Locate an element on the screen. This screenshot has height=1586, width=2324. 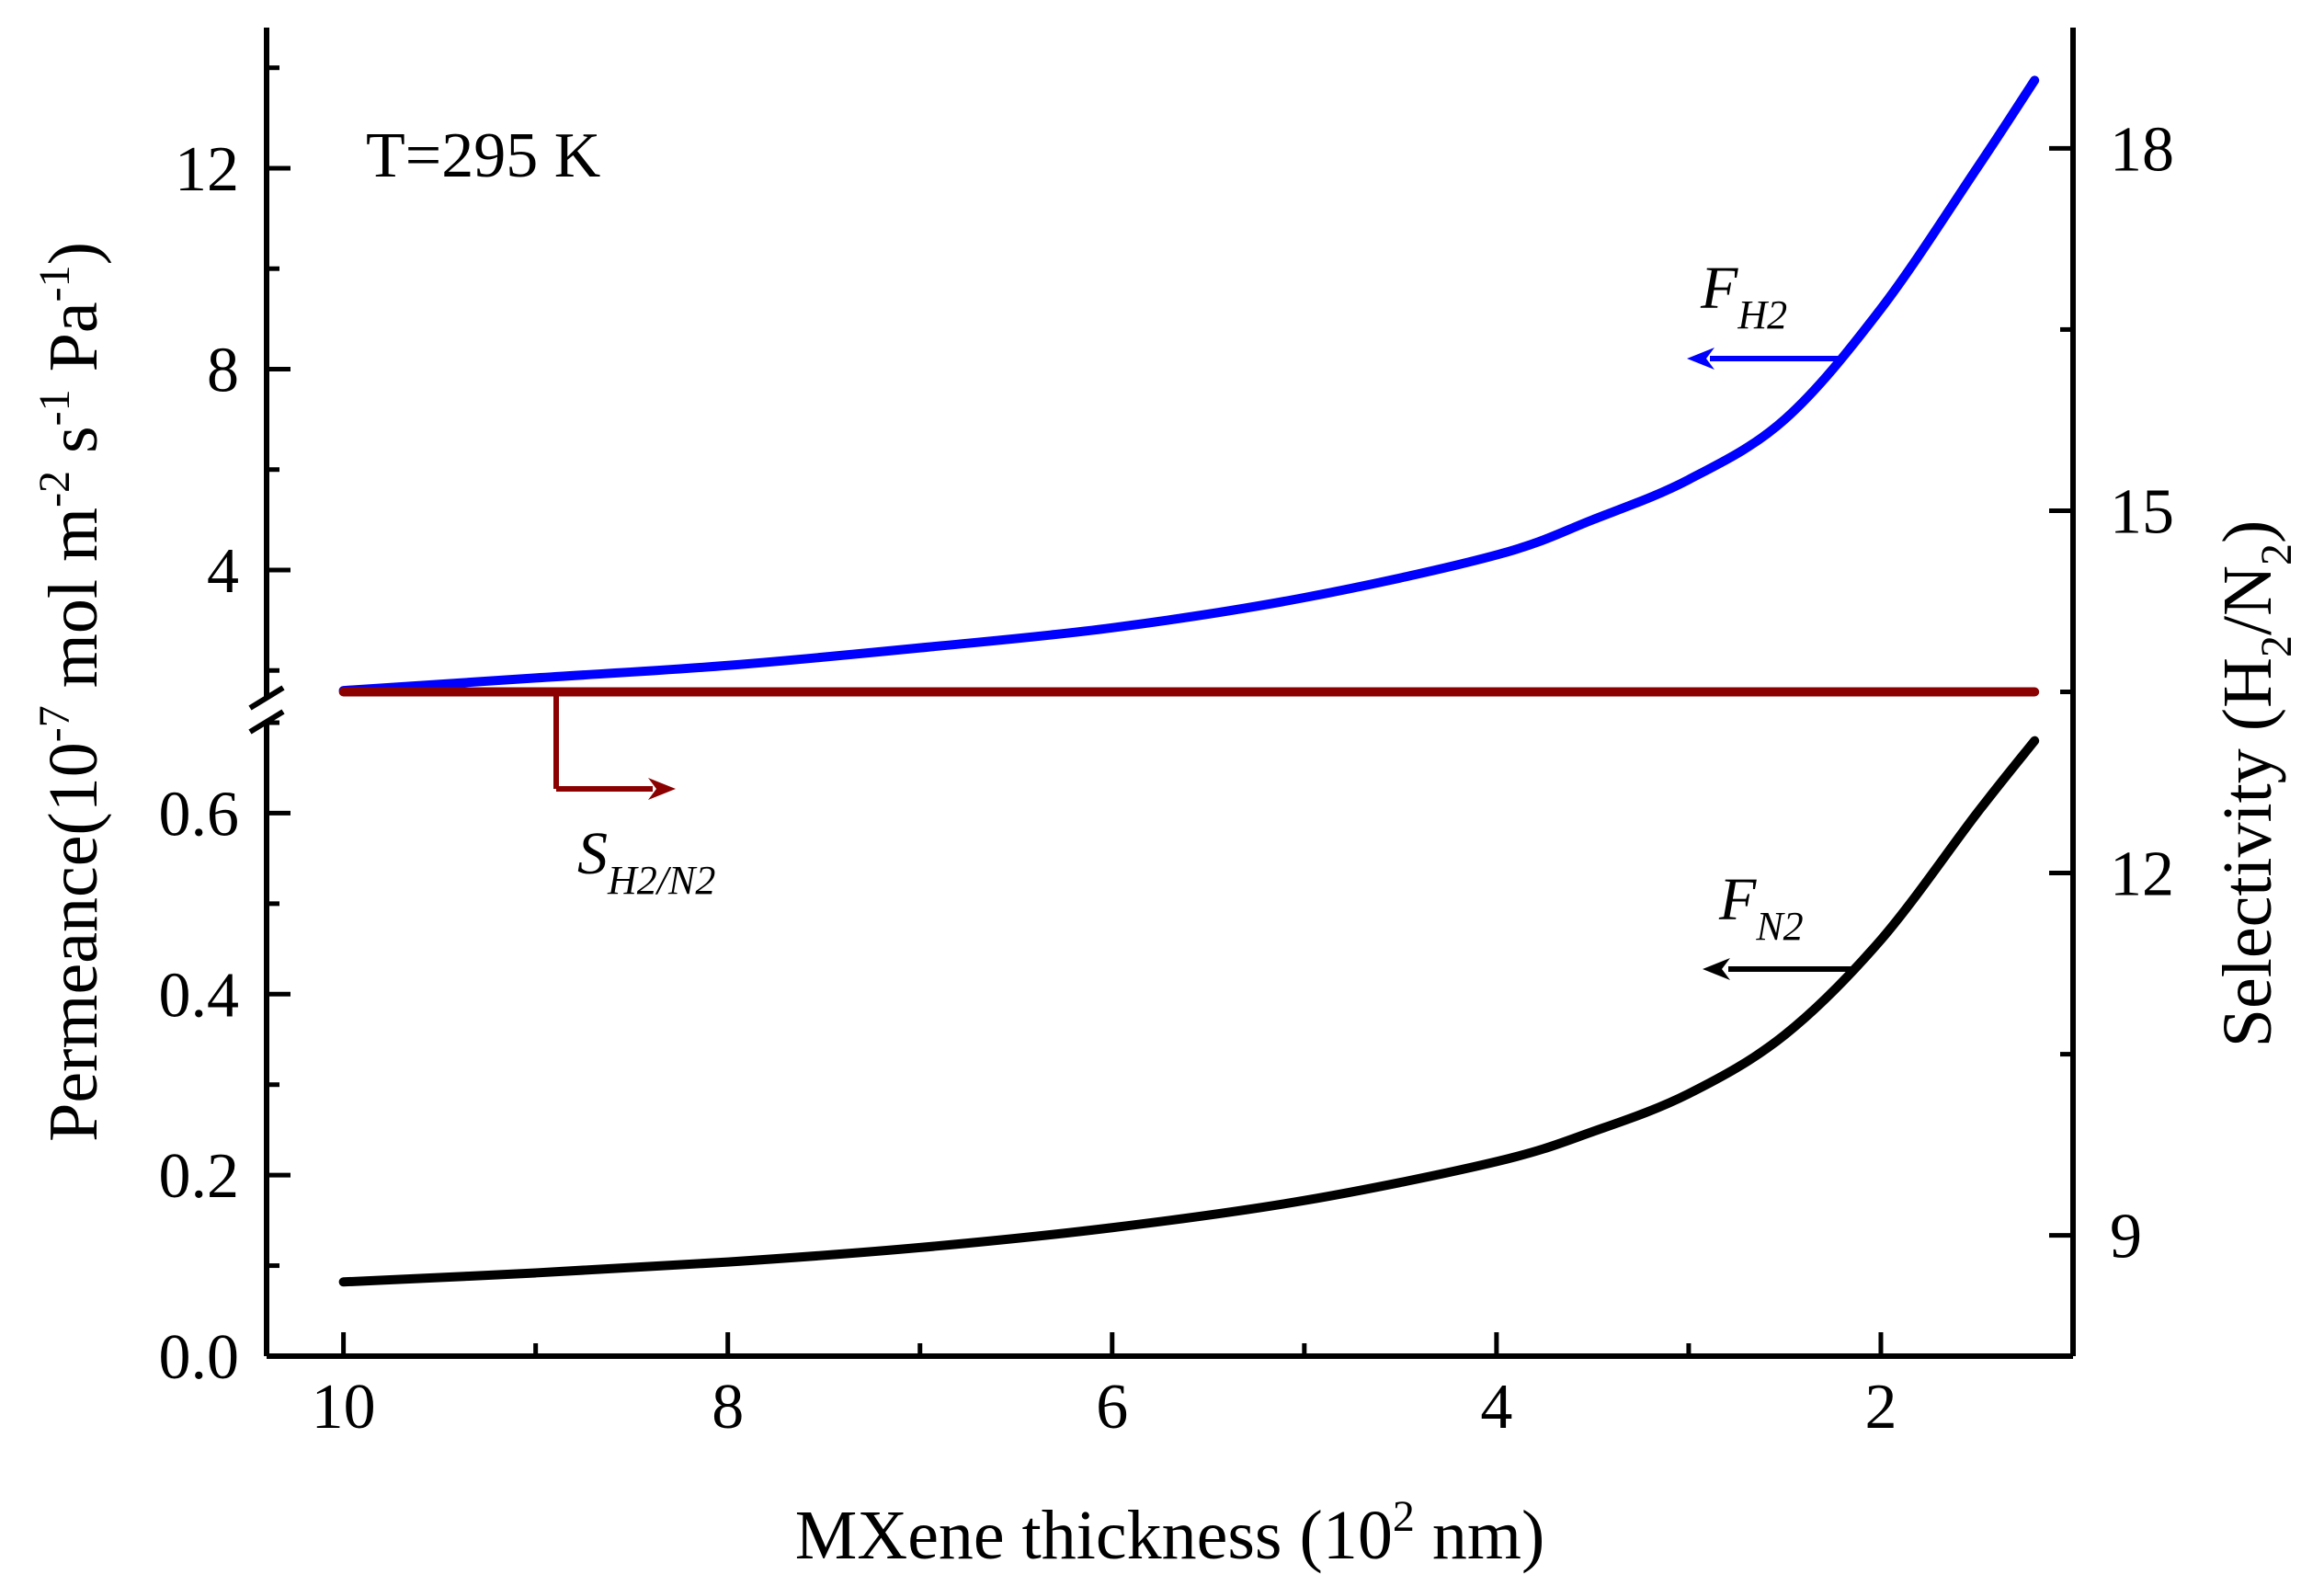
y-right-axis-title: Selectivity (H2/N2) is located at coordinates (2255, 784).